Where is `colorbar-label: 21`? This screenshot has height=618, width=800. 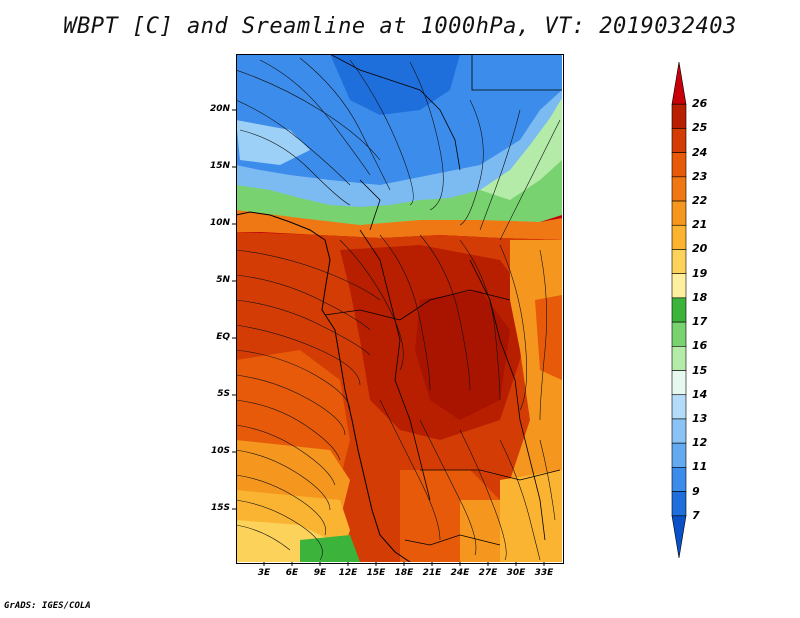
colorbar-label: 21 is located at coordinates (700, 225).